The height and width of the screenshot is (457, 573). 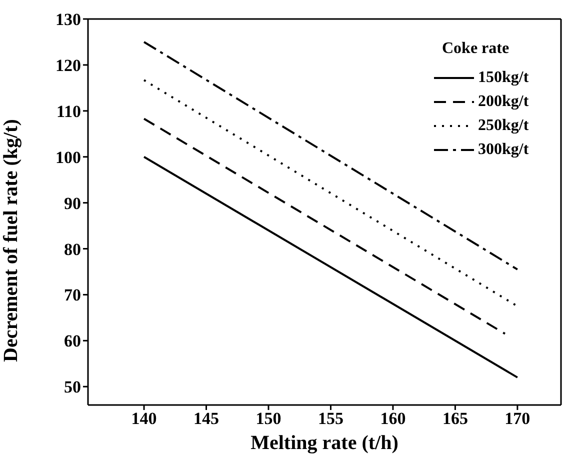 I want to click on y-tick-label: 120, so click(x=68, y=65).